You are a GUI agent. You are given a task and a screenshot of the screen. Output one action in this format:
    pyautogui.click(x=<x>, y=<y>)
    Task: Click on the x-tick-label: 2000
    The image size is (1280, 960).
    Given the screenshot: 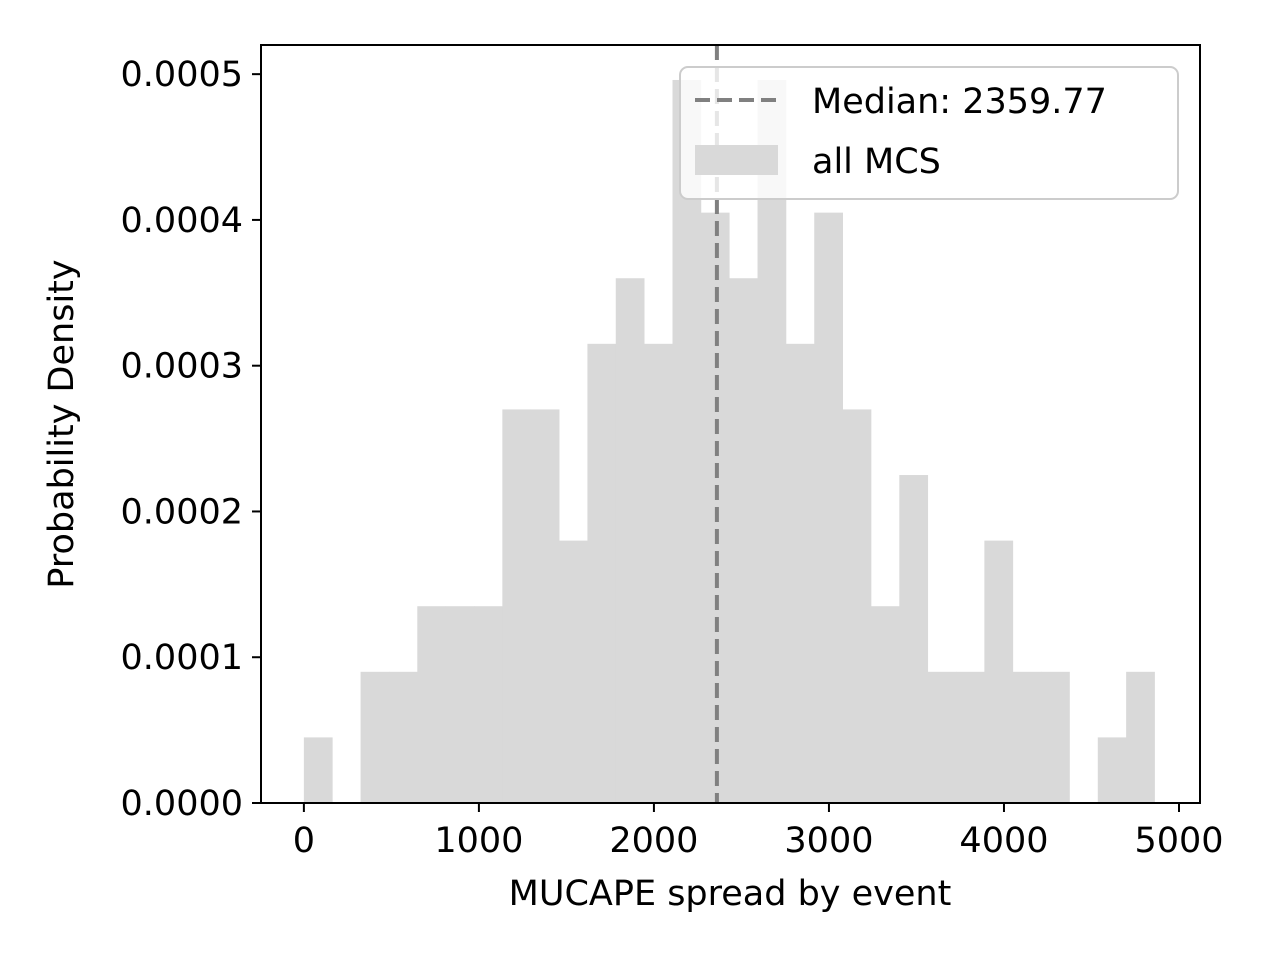 What is the action you would take?
    pyautogui.click(x=653, y=841)
    